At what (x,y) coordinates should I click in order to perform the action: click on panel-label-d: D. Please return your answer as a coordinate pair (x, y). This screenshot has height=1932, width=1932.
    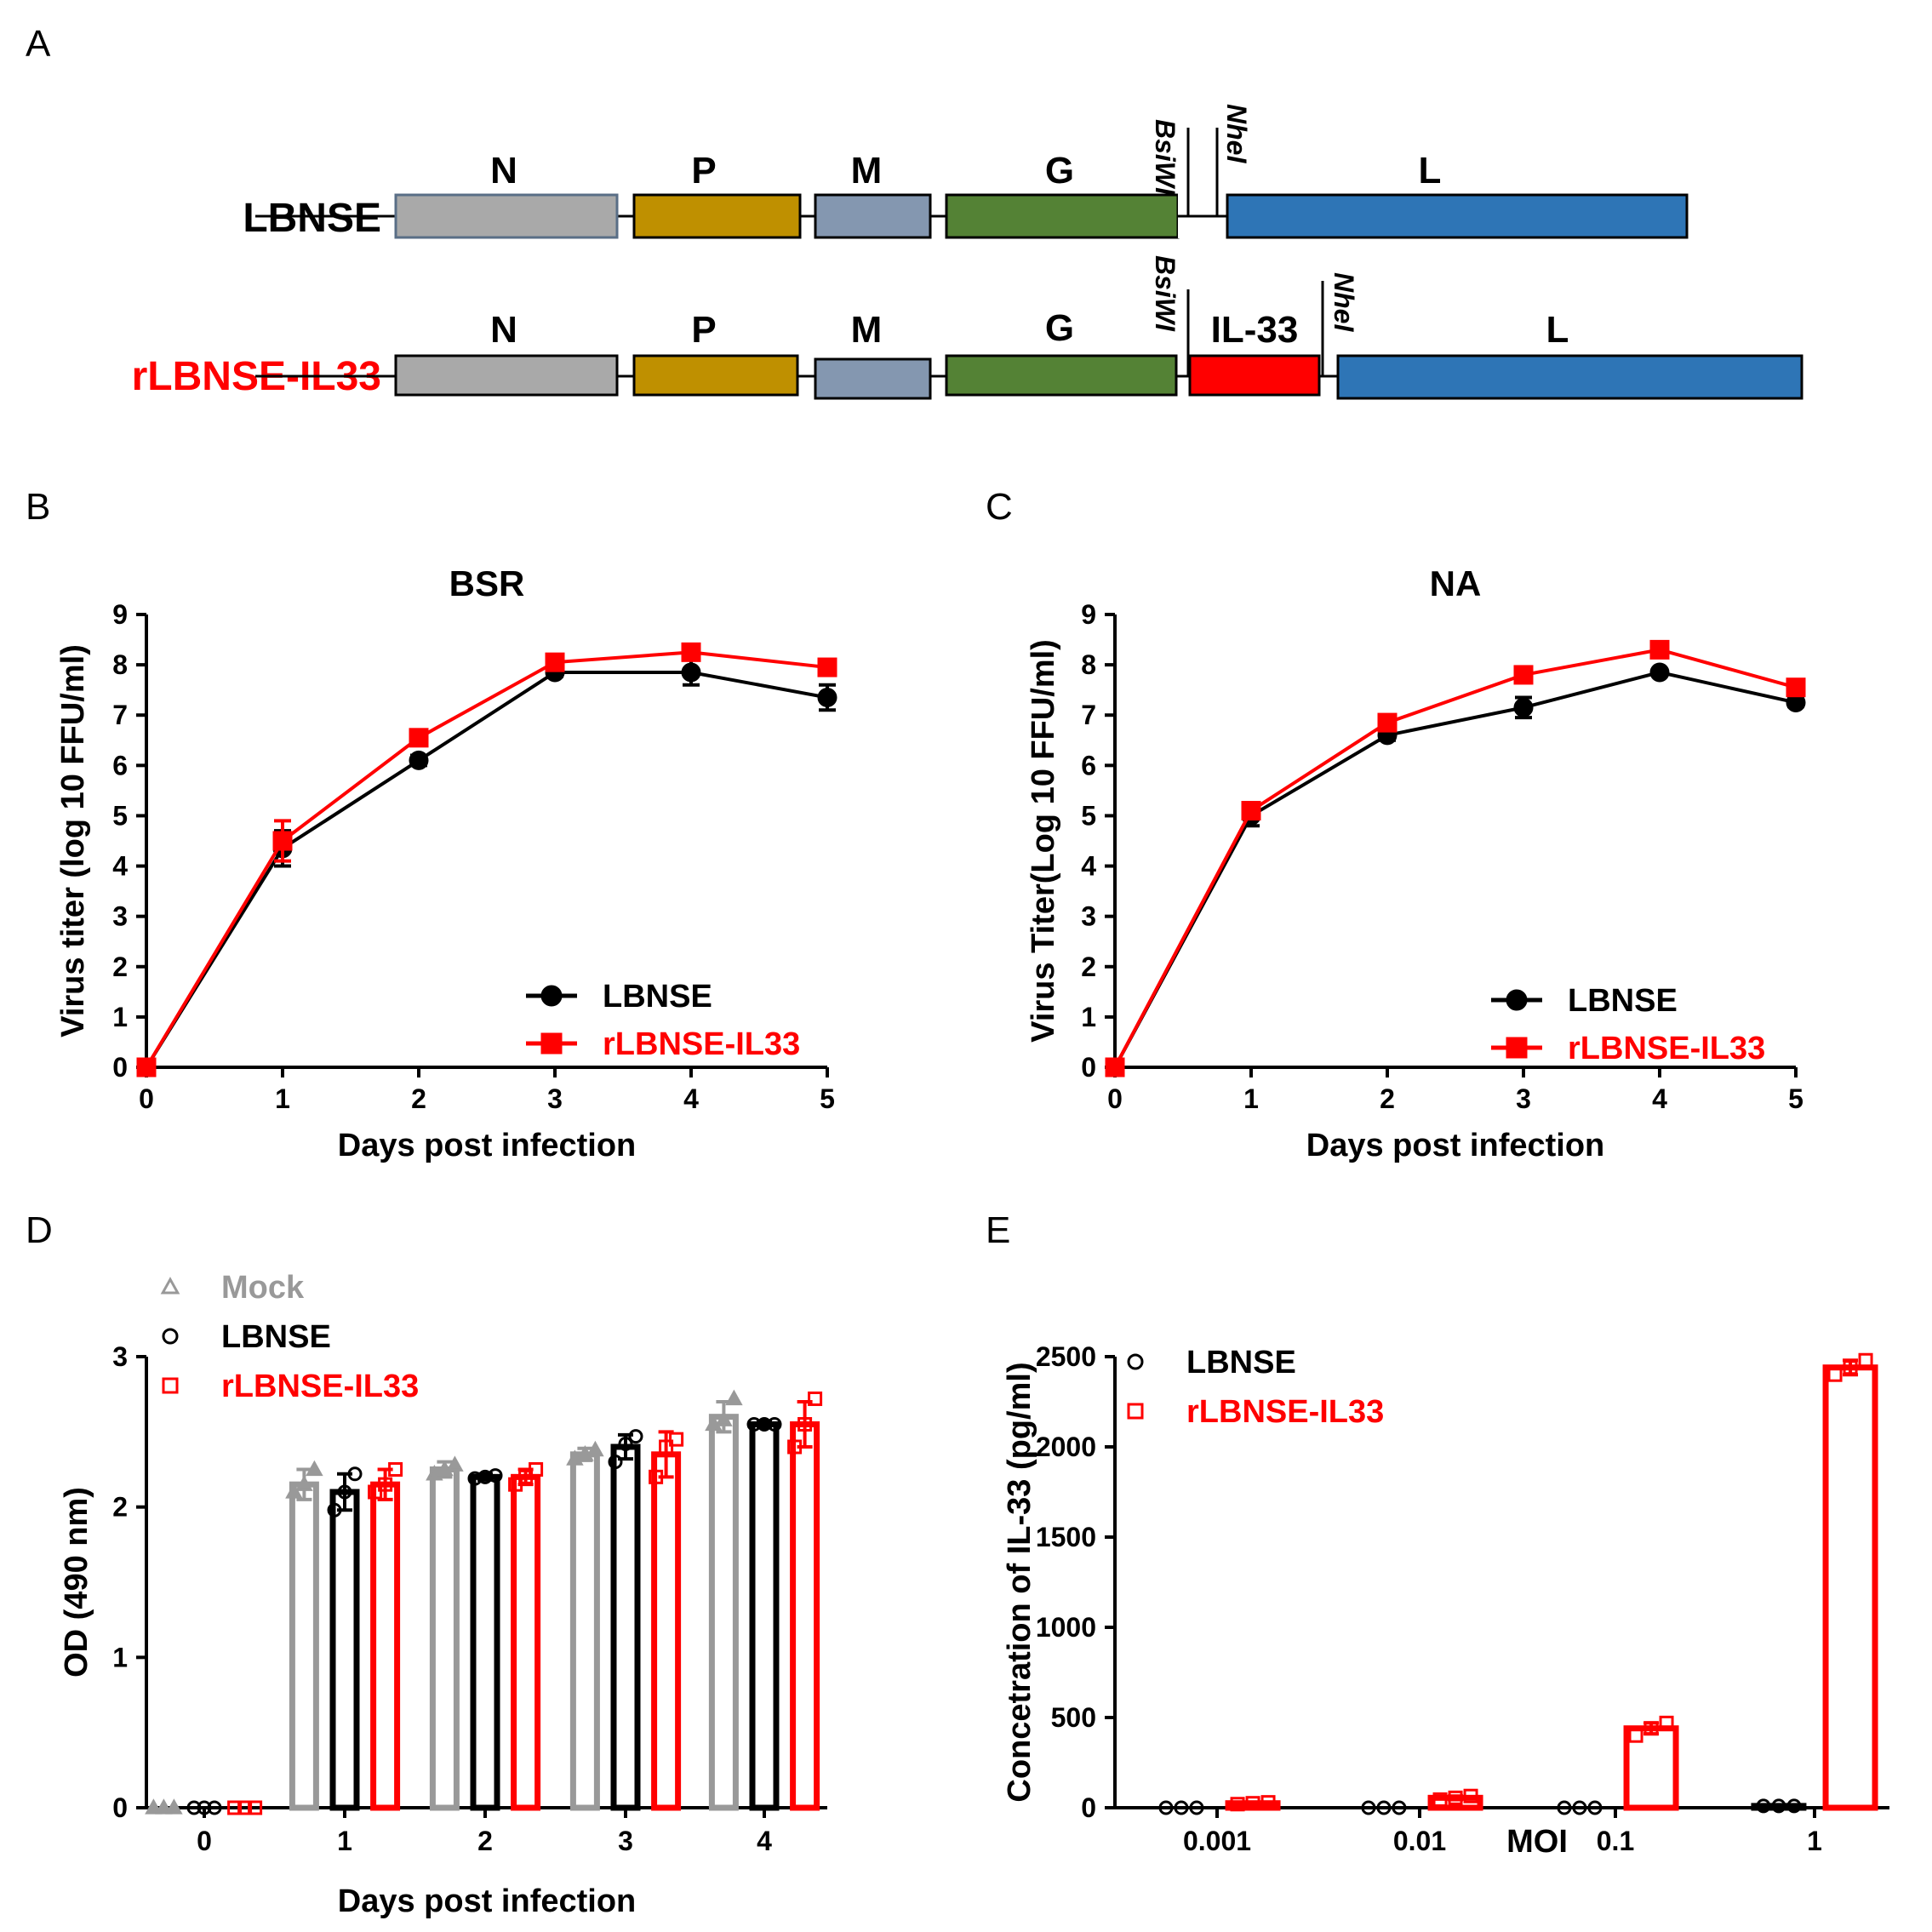
    Looking at the image, I should click on (40, 1230).